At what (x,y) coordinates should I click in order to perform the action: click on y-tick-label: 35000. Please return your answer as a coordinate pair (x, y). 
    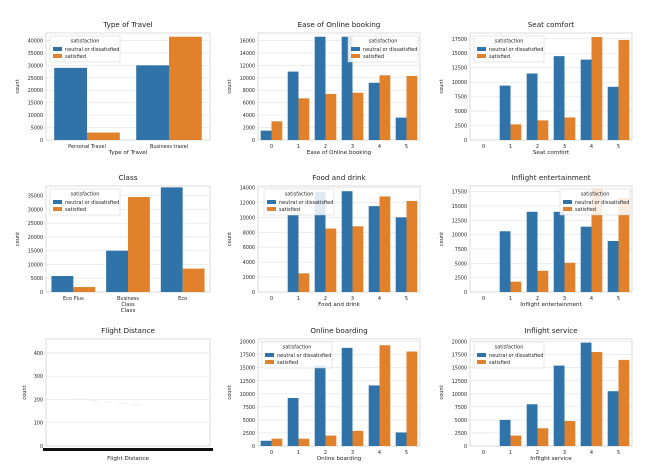
    Looking at the image, I should click on (35, 197).